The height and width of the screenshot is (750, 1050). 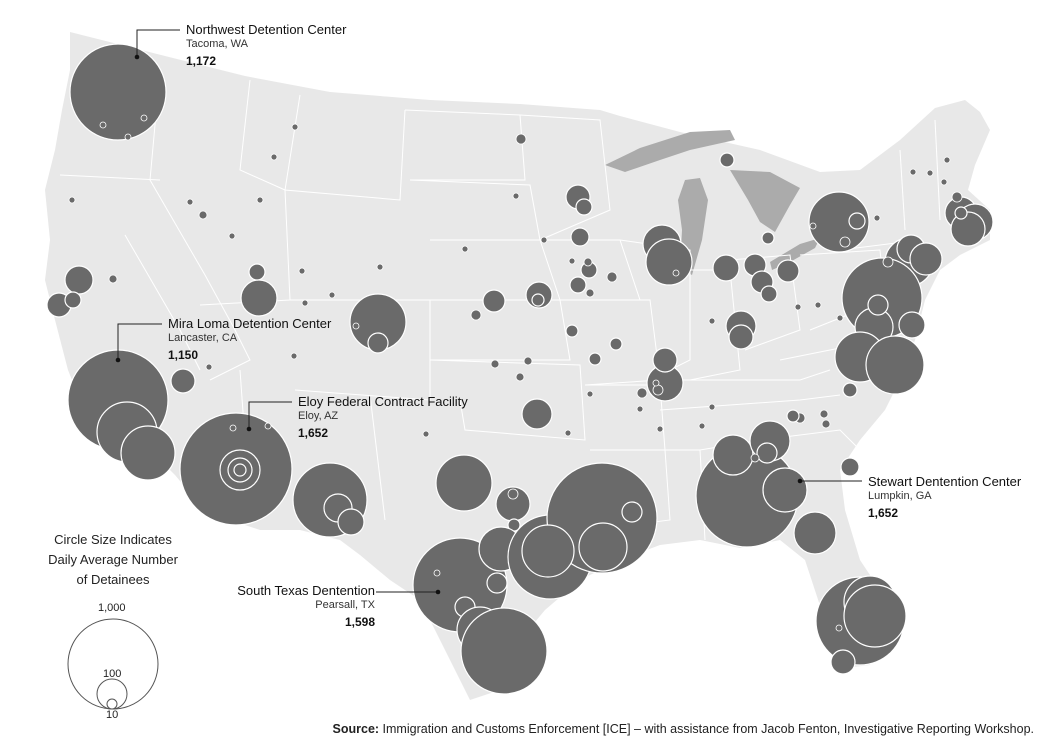 I want to click on lake-huron, so click(x=765, y=201).